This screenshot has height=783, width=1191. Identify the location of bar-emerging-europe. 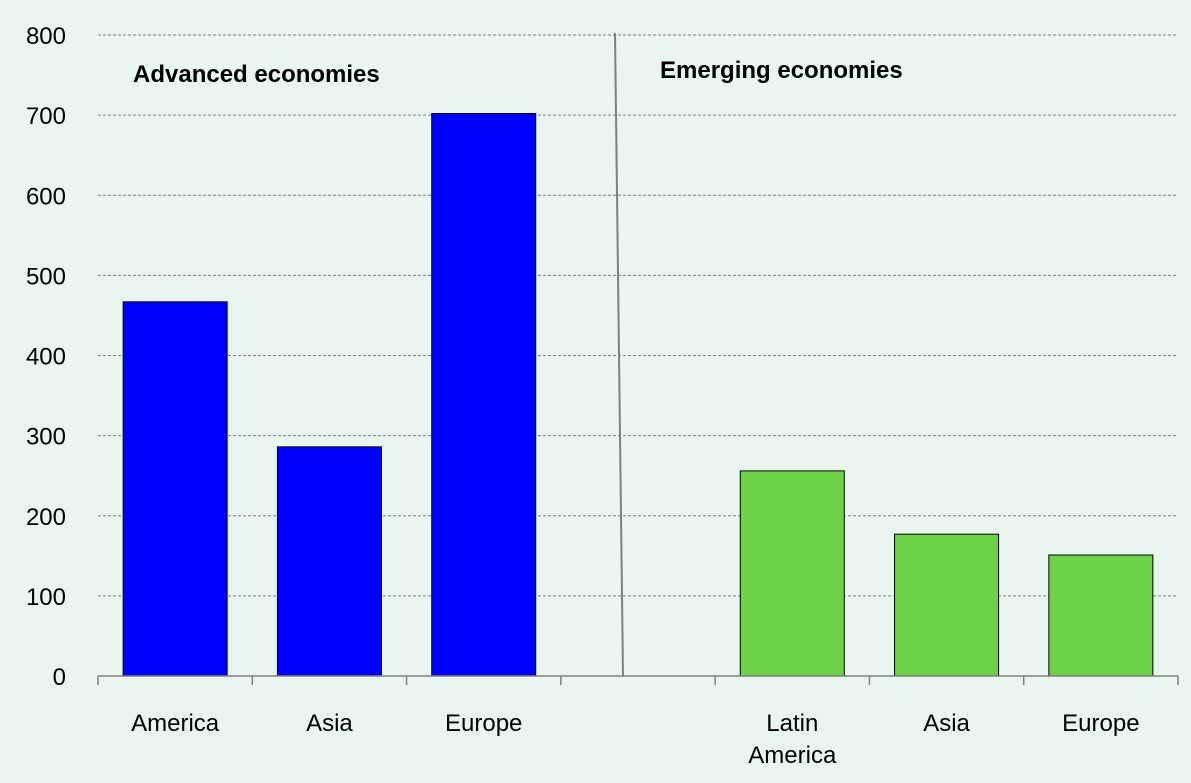
(1101, 615).